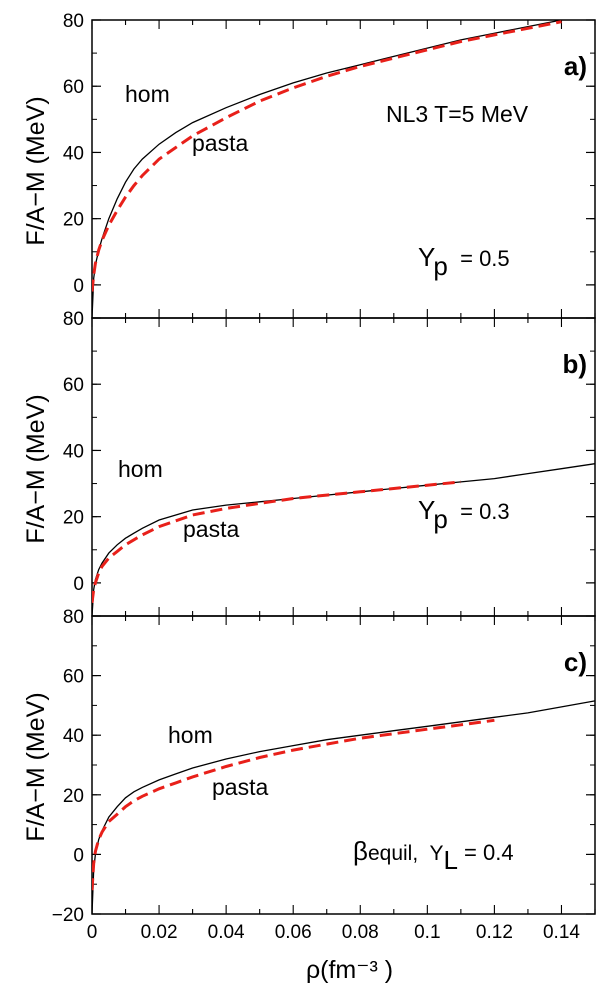  What do you see at coordinates (360, 932) in the screenshot?
I see `x-tick-label: 0.08` at bounding box center [360, 932].